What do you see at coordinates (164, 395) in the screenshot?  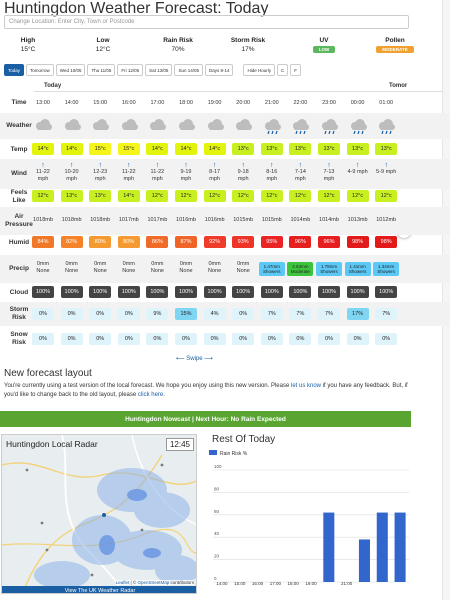 I see `new-layout-text-c: .` at bounding box center [164, 395].